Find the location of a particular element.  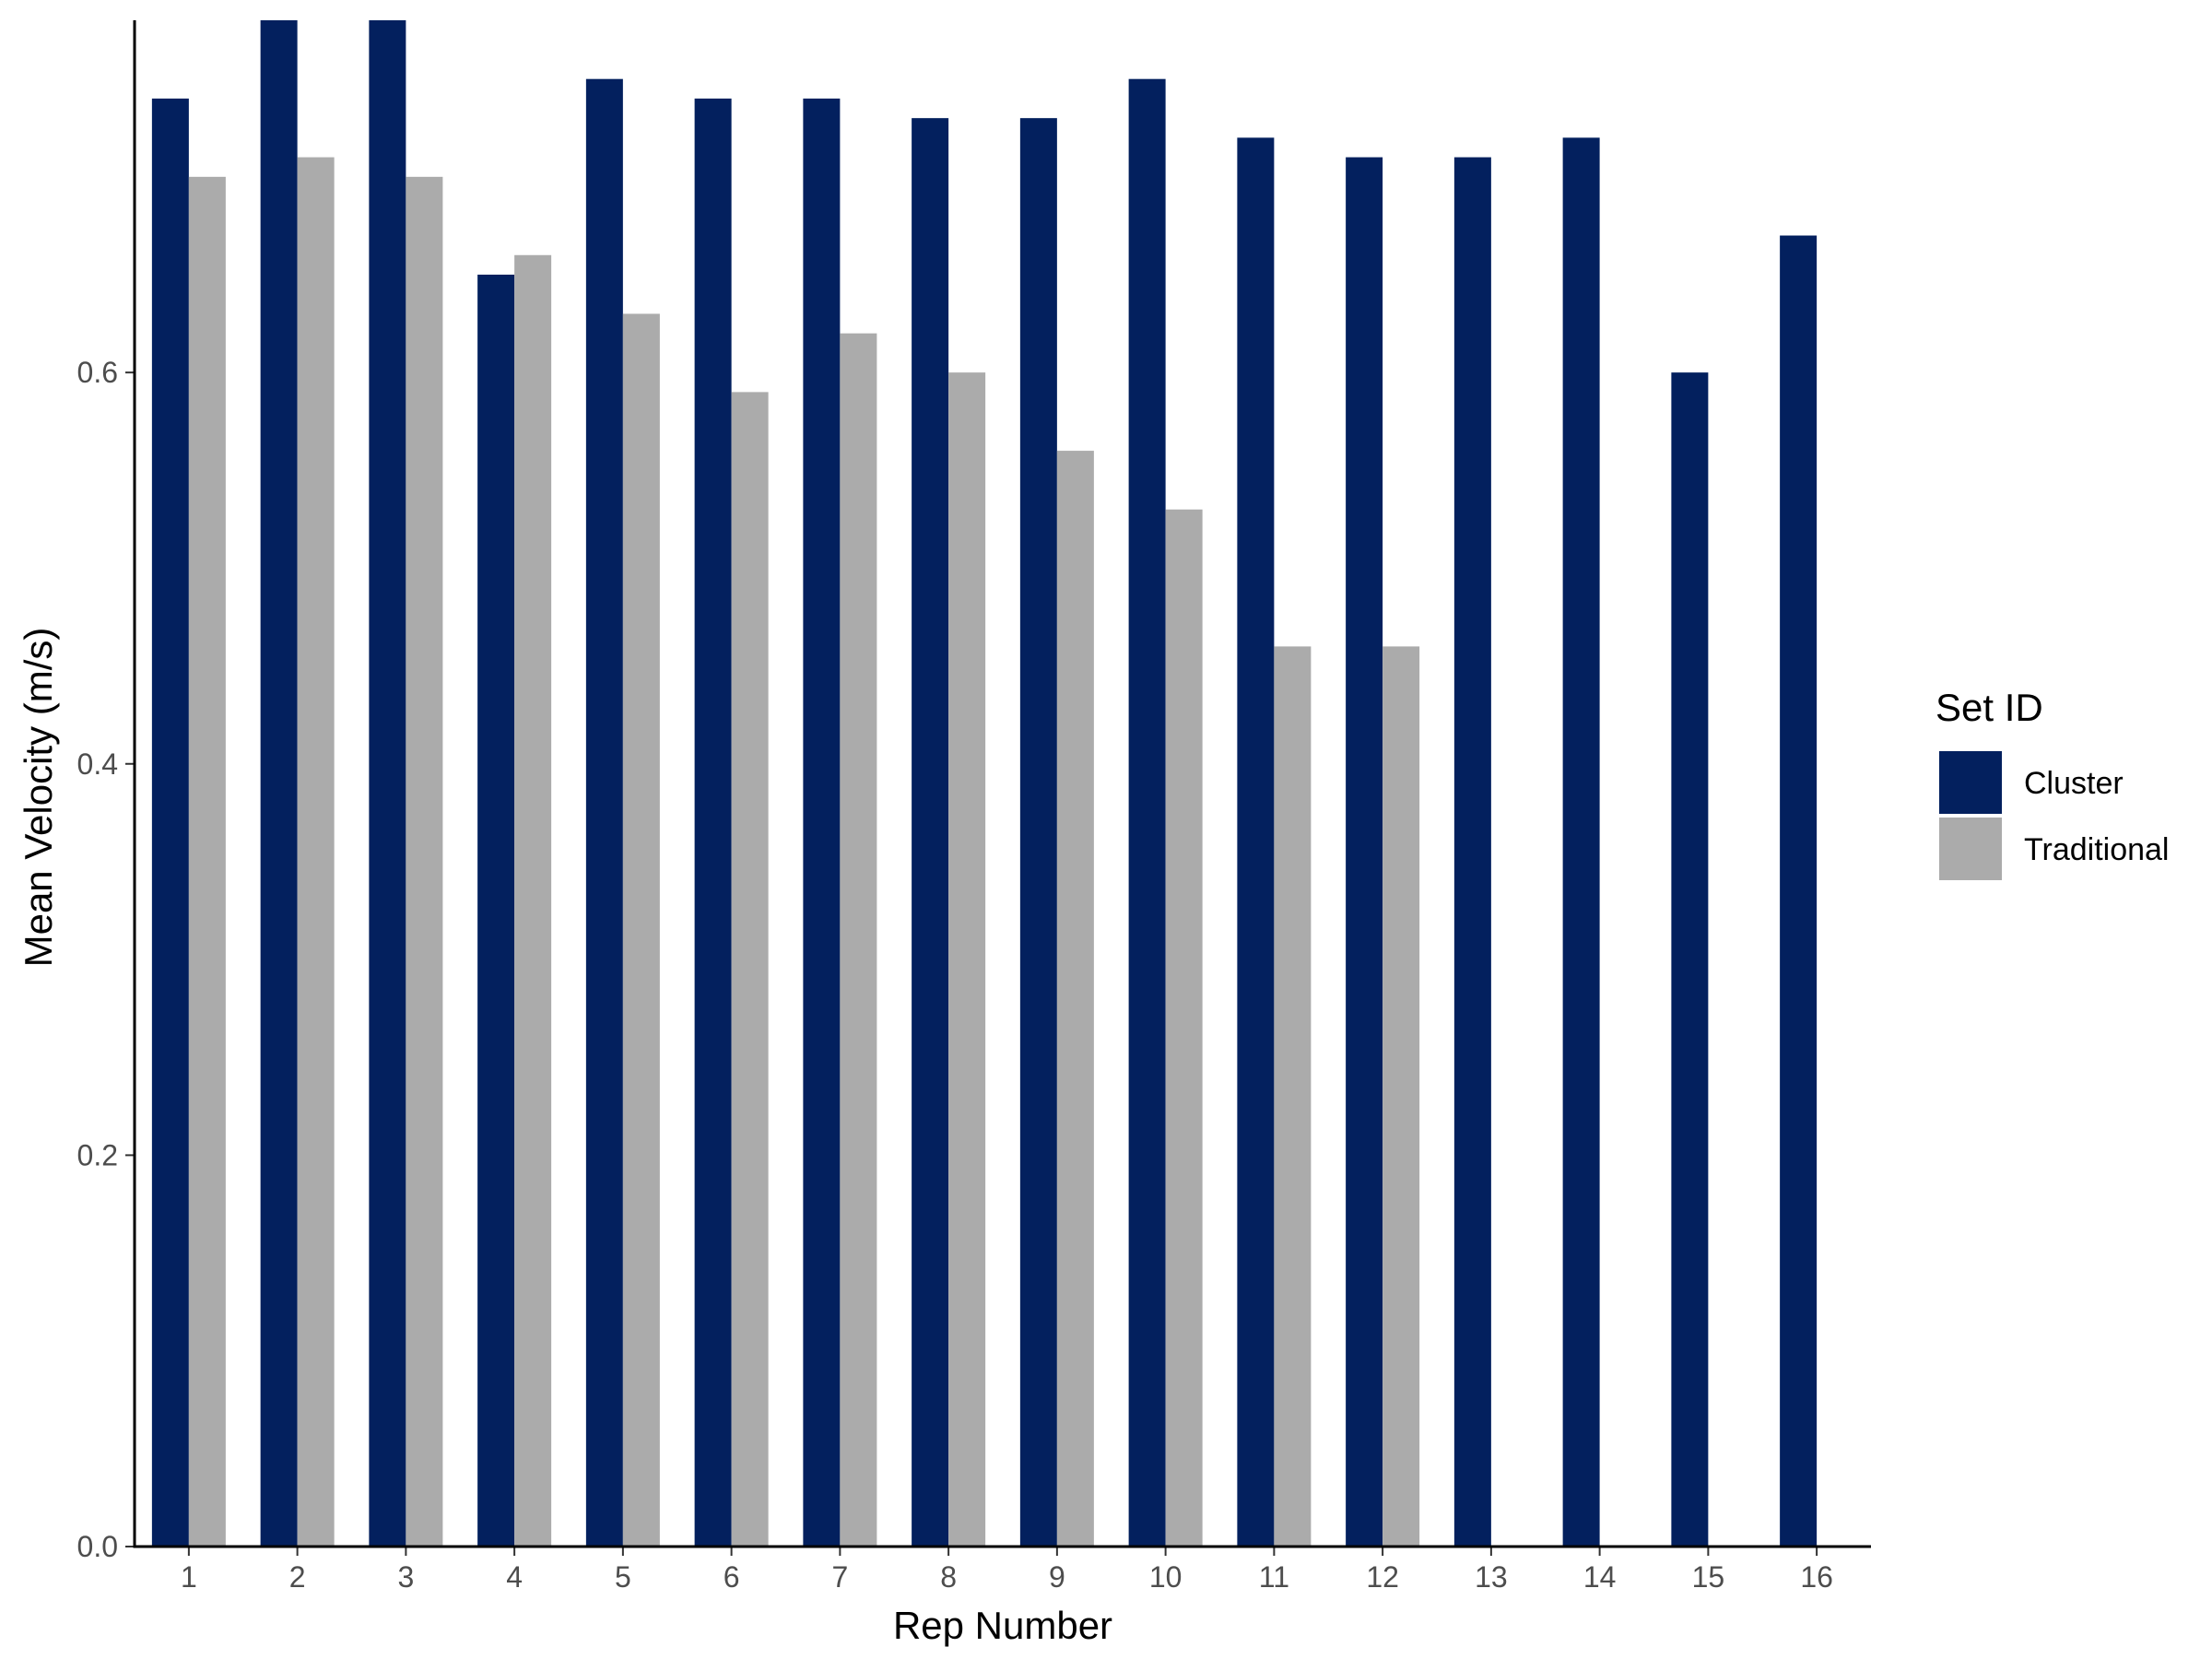

x-tick-label: 7 is located at coordinates (839, 1577).